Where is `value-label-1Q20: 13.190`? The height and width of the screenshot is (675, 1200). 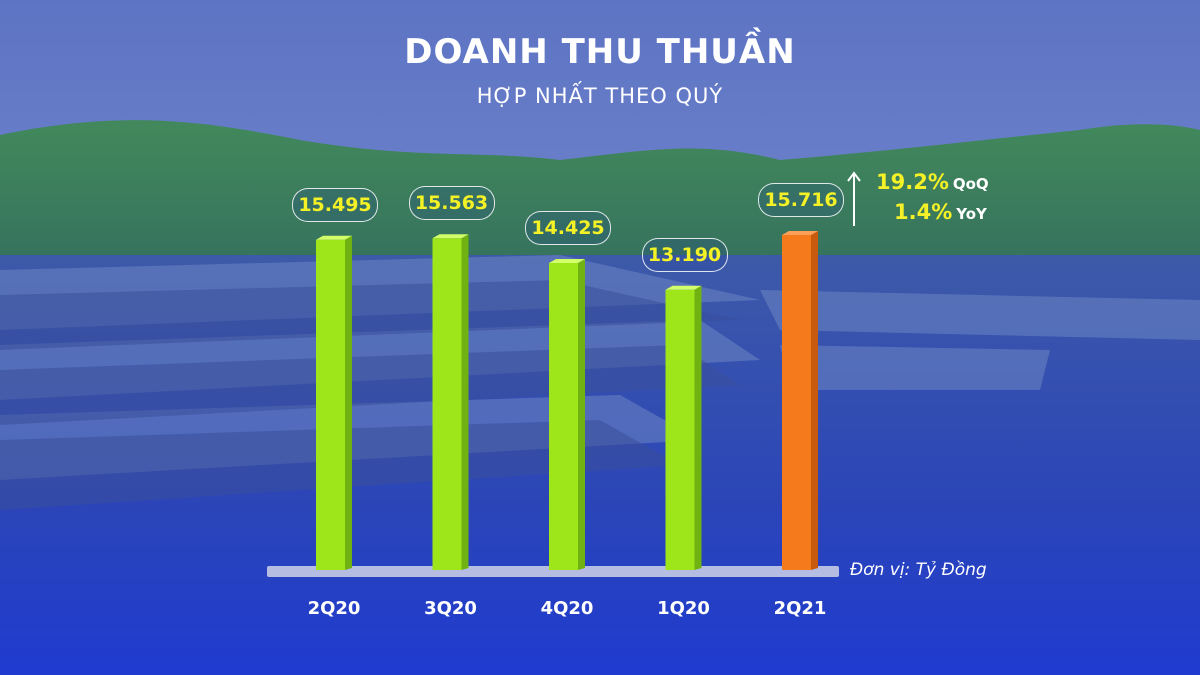
value-label-1Q20: 13.190 is located at coordinates (684, 254).